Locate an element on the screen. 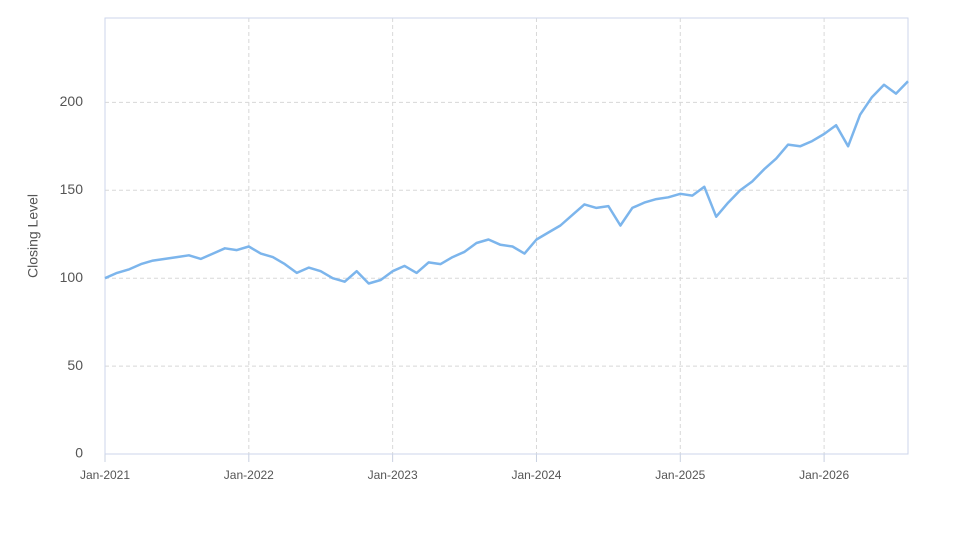  x-tick-label: Jan-2022 is located at coordinates (249, 475).